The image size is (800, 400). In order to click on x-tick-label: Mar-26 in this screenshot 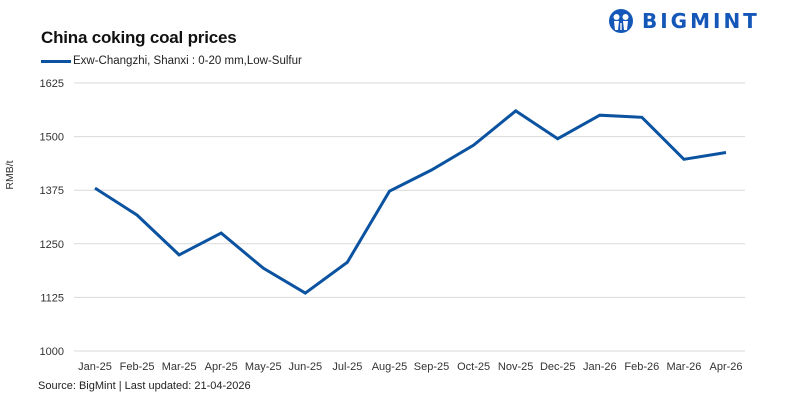, I will do `click(684, 367)`.